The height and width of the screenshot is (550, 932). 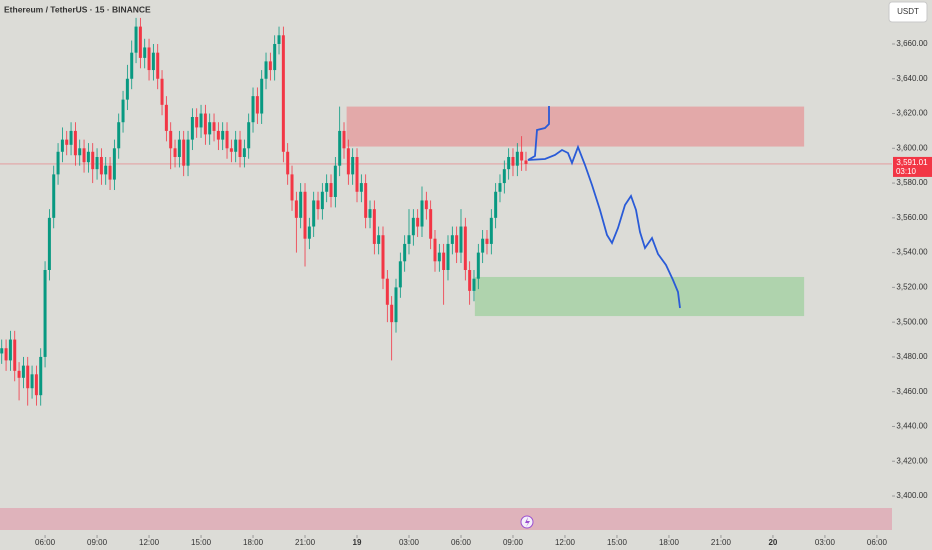 What do you see at coordinates (906, 171) in the screenshot?
I see `countdown-label: 03:10` at bounding box center [906, 171].